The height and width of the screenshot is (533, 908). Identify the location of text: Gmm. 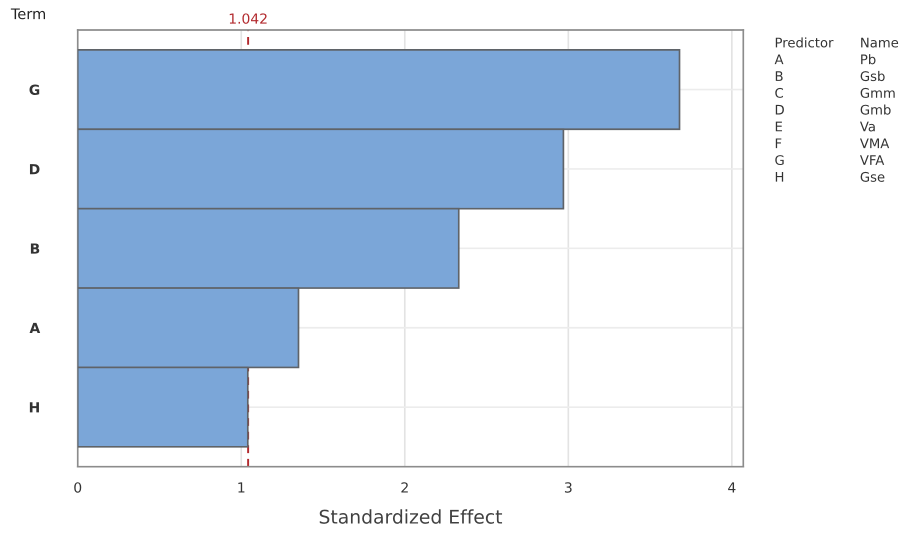
(877, 93).